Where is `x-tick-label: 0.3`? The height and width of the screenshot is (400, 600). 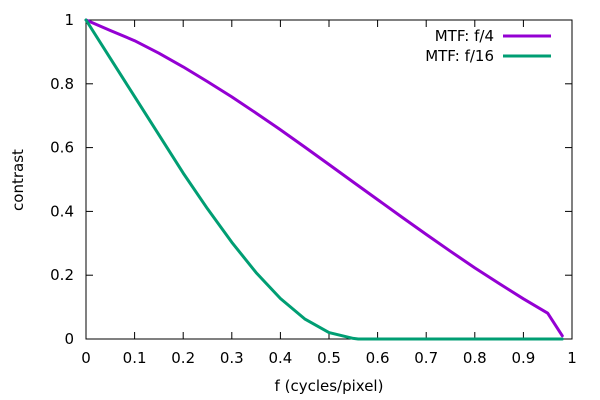
x-tick-label: 0.3 is located at coordinates (232, 358).